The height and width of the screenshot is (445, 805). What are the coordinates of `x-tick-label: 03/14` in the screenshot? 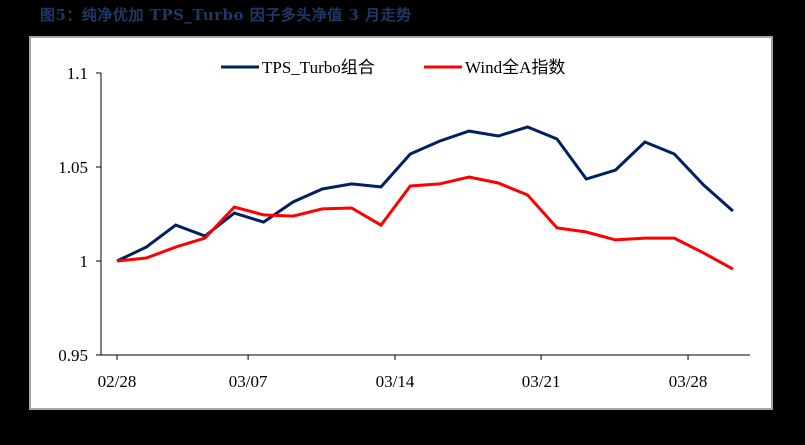 It's located at (395, 381).